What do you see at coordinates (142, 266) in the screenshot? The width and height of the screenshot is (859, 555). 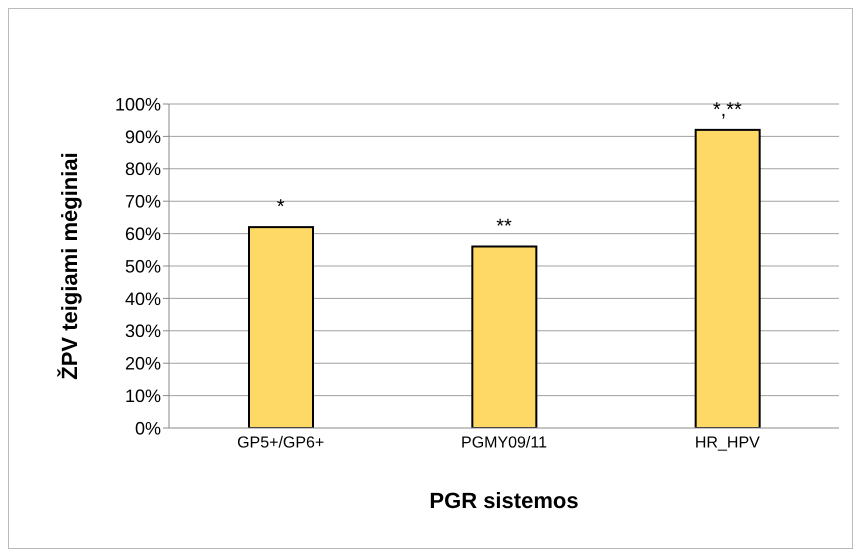 I see `y-tick-label: 50%` at bounding box center [142, 266].